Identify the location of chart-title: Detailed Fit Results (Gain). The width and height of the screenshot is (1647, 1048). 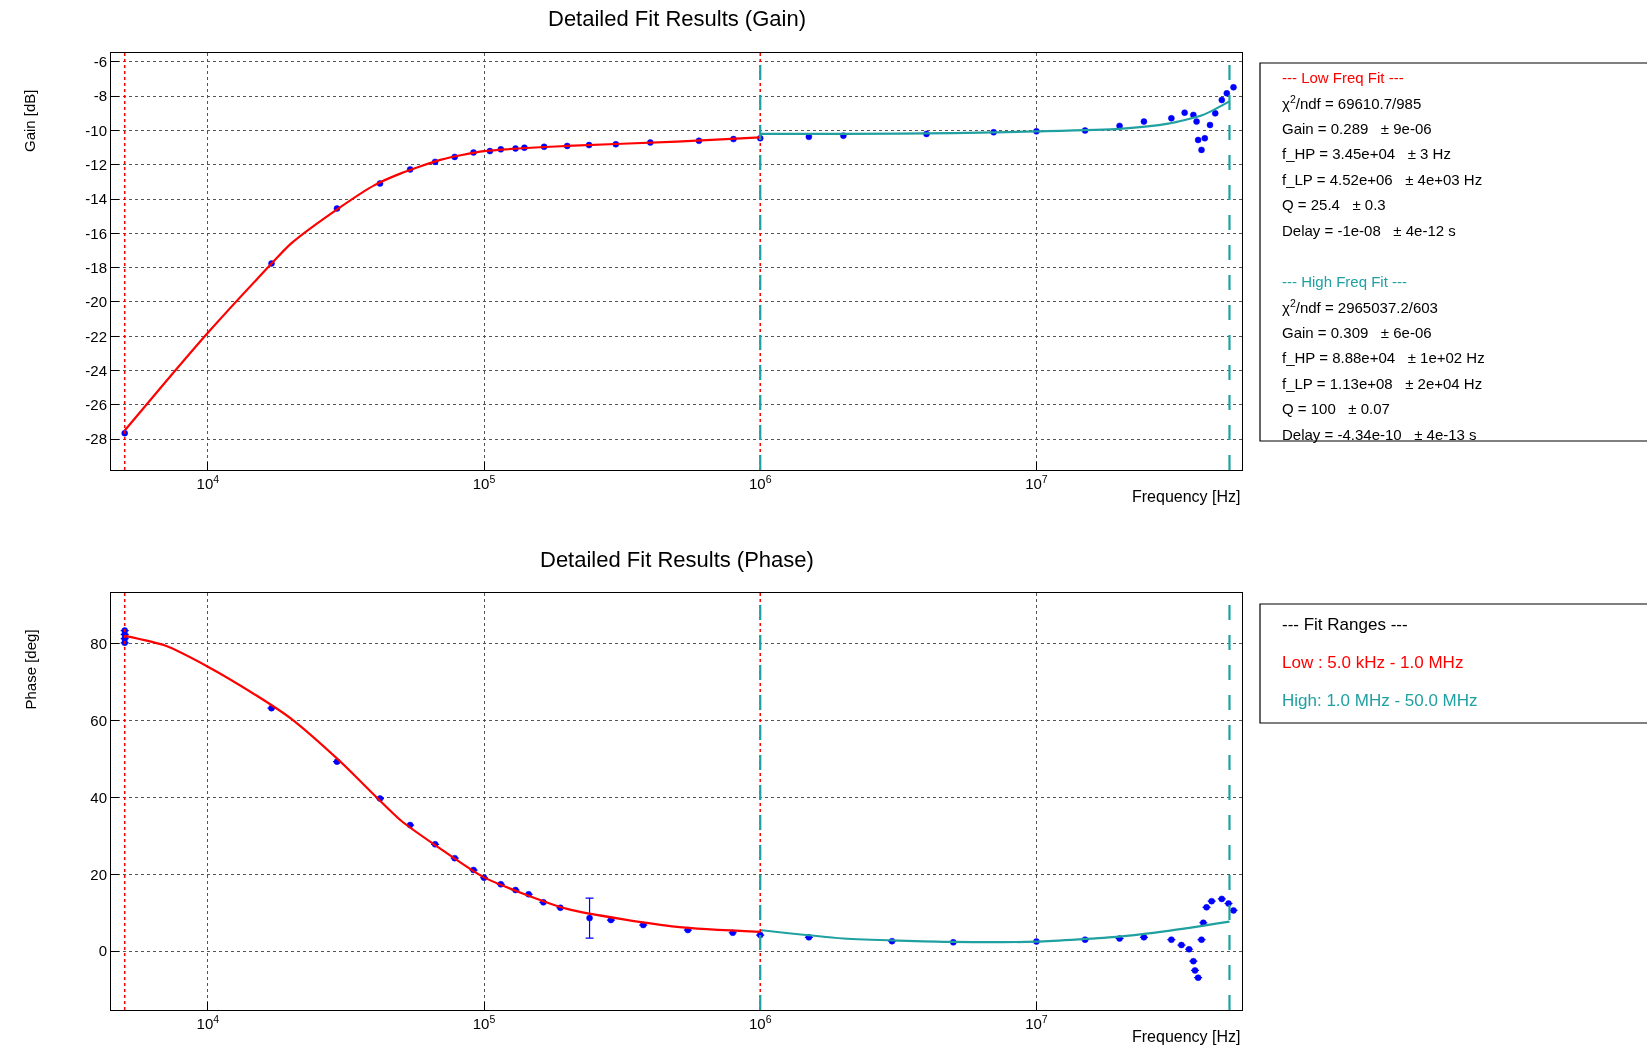
(677, 18).